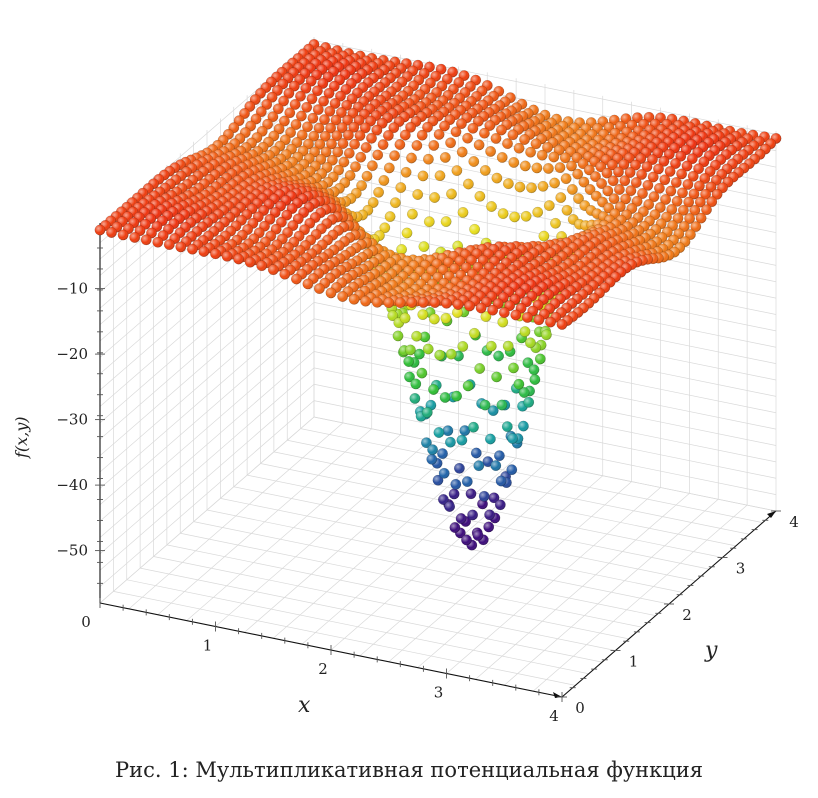  What do you see at coordinates (72, 551) in the screenshot?
I see `z-tick-label: −50` at bounding box center [72, 551].